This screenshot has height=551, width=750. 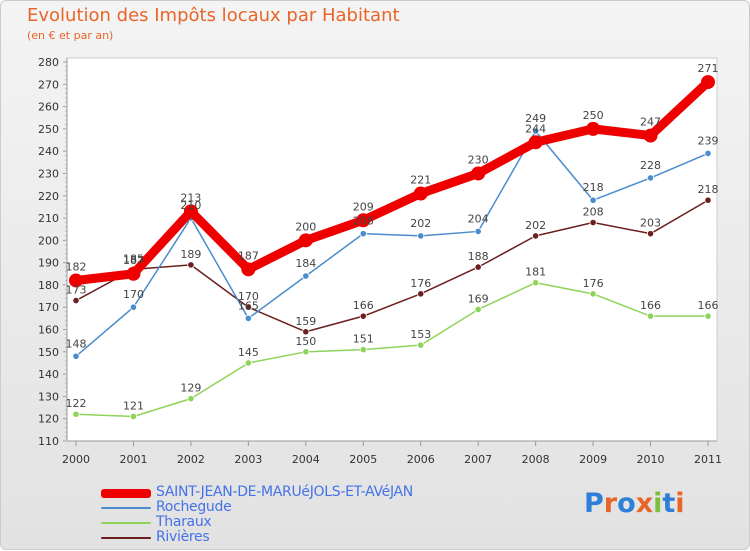 I want to click on data-label: 209, so click(x=363, y=206).